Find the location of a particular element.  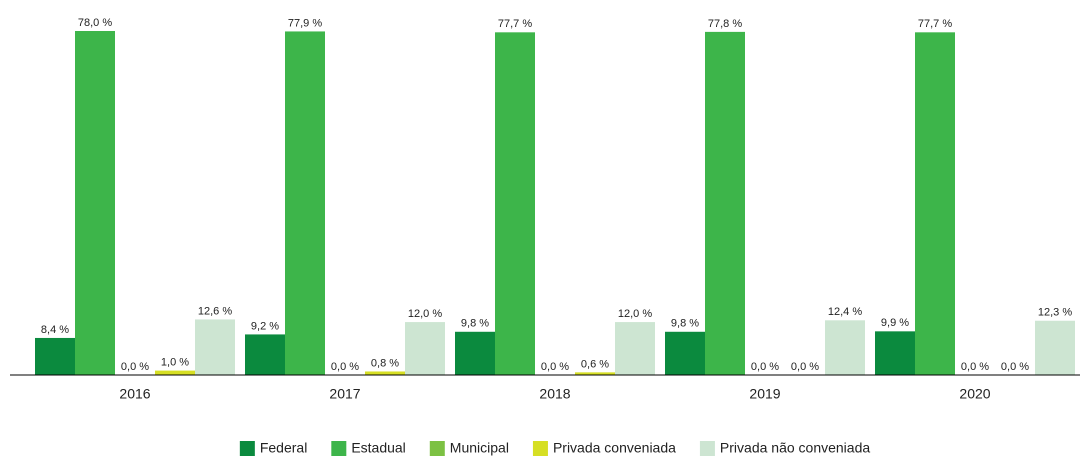

x-tick-label: 2020 is located at coordinates (974, 394).